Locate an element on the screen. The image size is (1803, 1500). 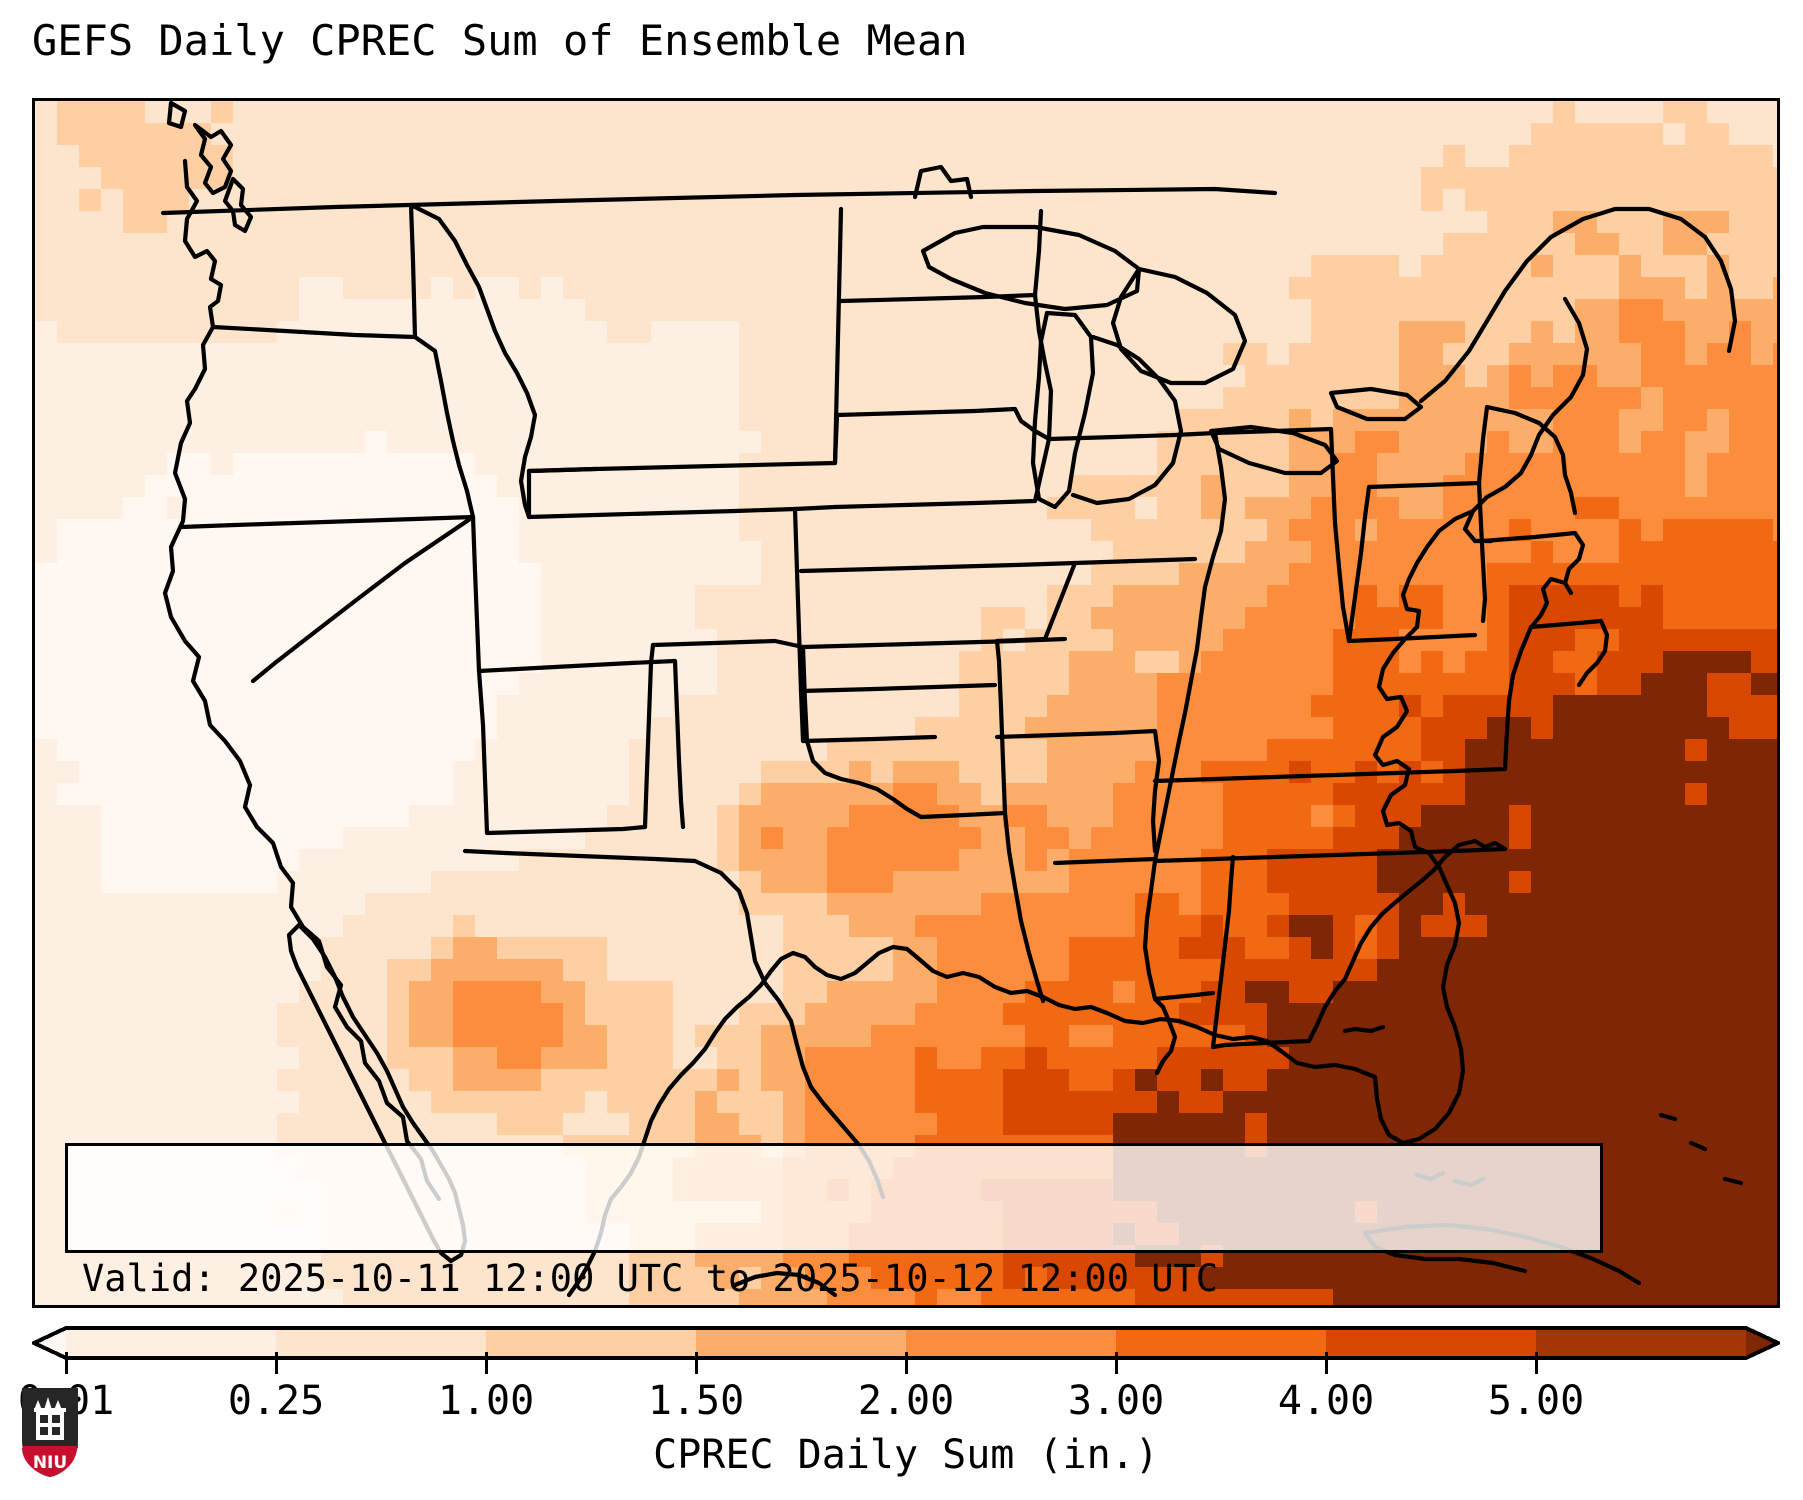
colorbar-tick-label: 4.00 is located at coordinates (1326, 1401).